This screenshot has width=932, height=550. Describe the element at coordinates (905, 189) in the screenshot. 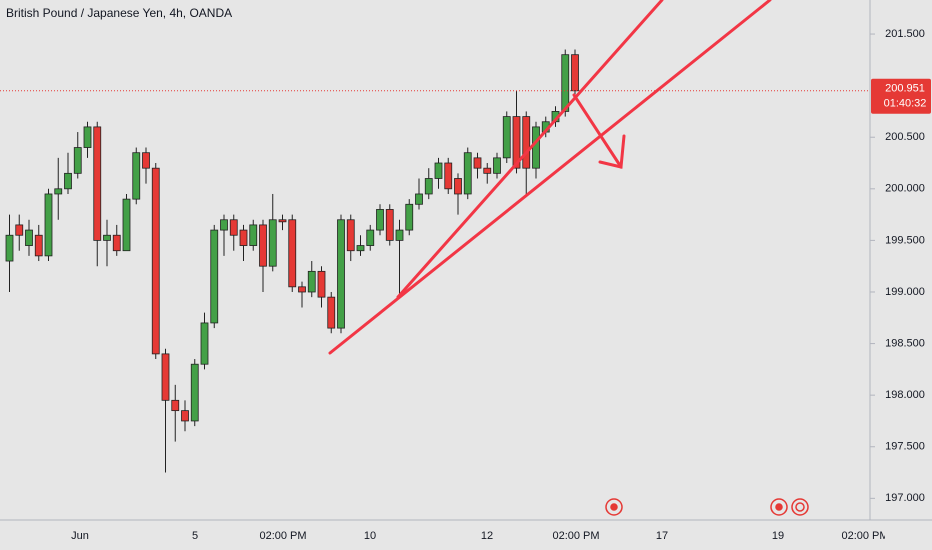

I see `y-tick-label: 200.000` at that location.